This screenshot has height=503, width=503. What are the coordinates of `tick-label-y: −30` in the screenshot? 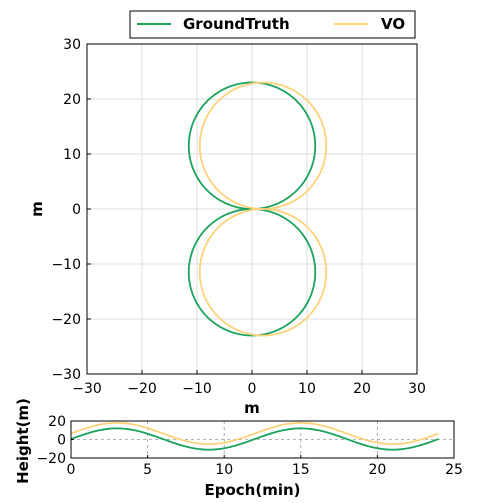 It's located at (66, 375).